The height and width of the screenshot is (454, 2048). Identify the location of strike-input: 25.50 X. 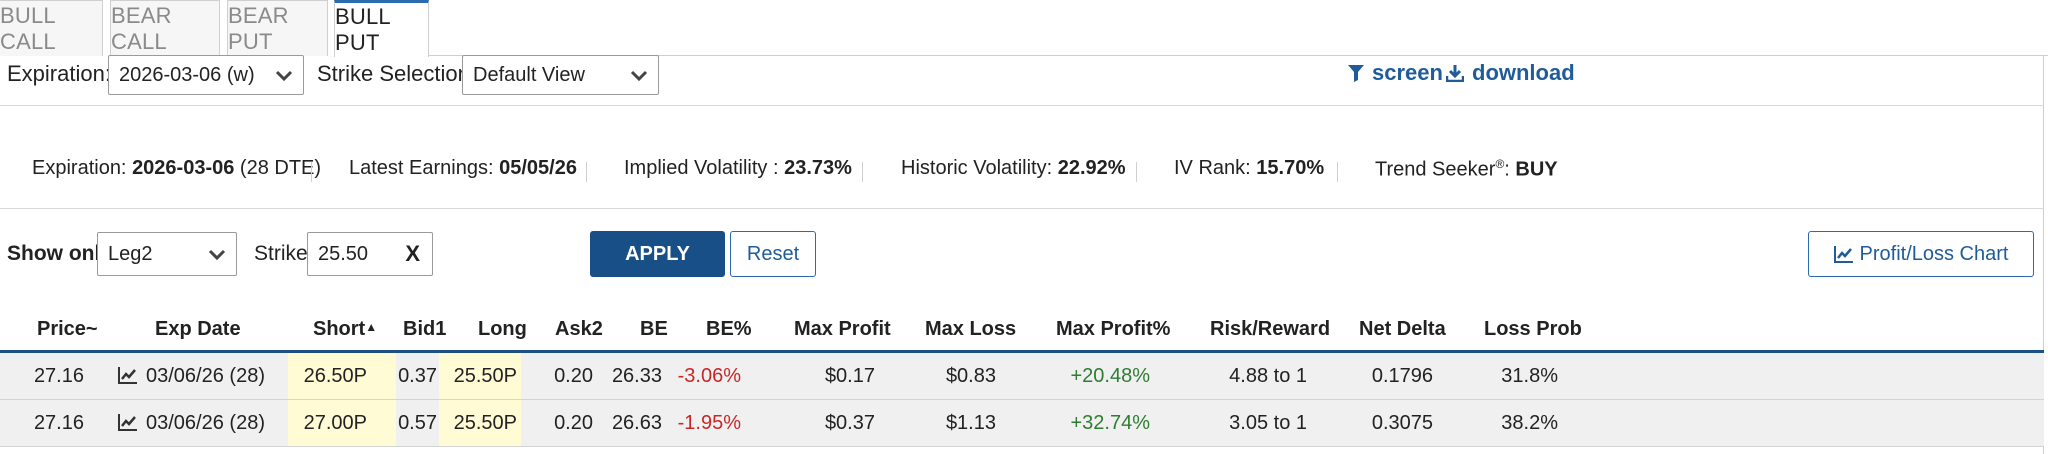
(370, 254).